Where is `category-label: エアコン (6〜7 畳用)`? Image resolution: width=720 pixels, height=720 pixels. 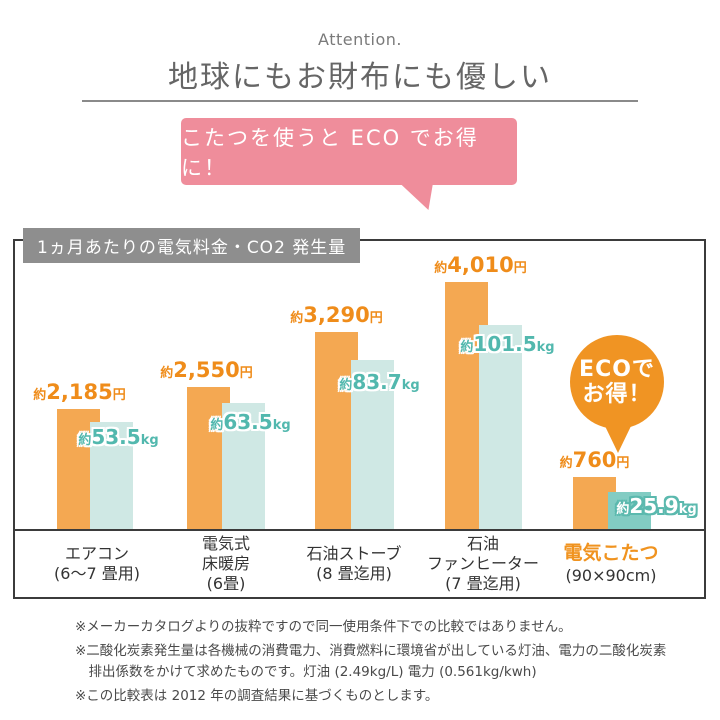 category-label: エアコン (6〜7 畳用) is located at coordinates (97, 564).